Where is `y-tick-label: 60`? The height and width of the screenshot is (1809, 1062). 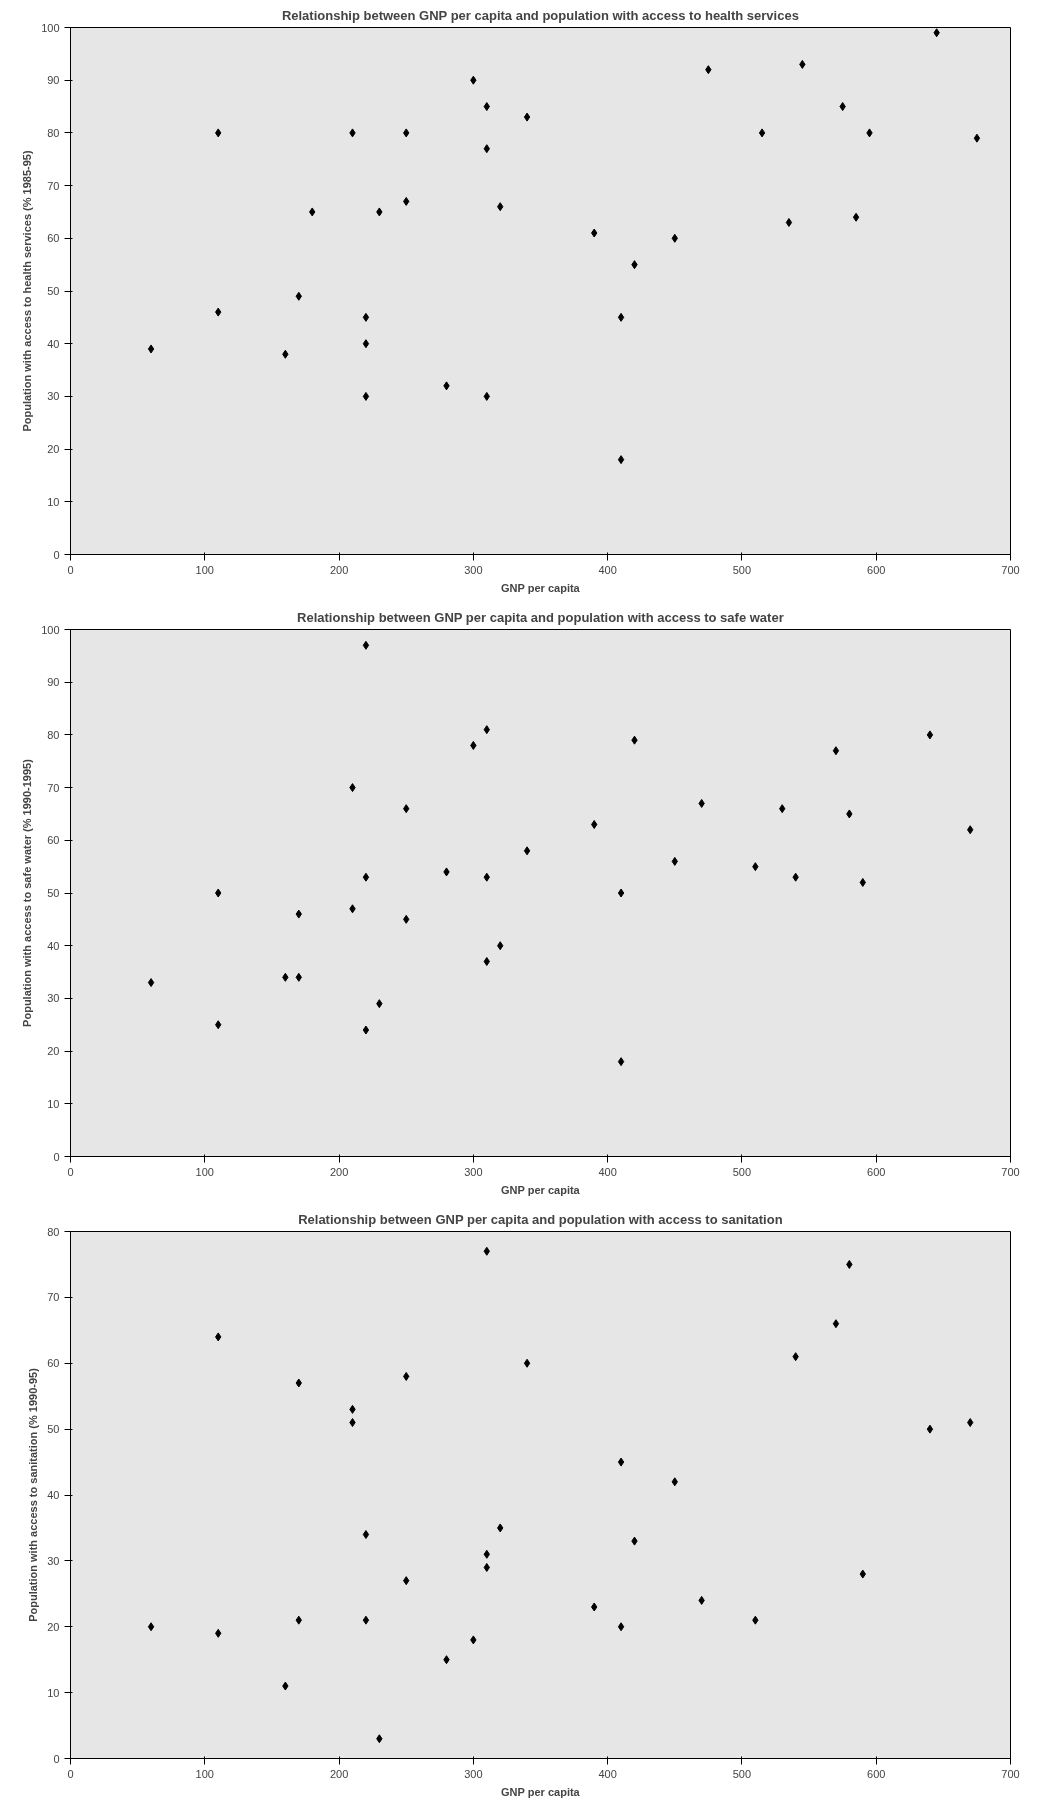
y-tick-label: 60 is located at coordinates (53, 238).